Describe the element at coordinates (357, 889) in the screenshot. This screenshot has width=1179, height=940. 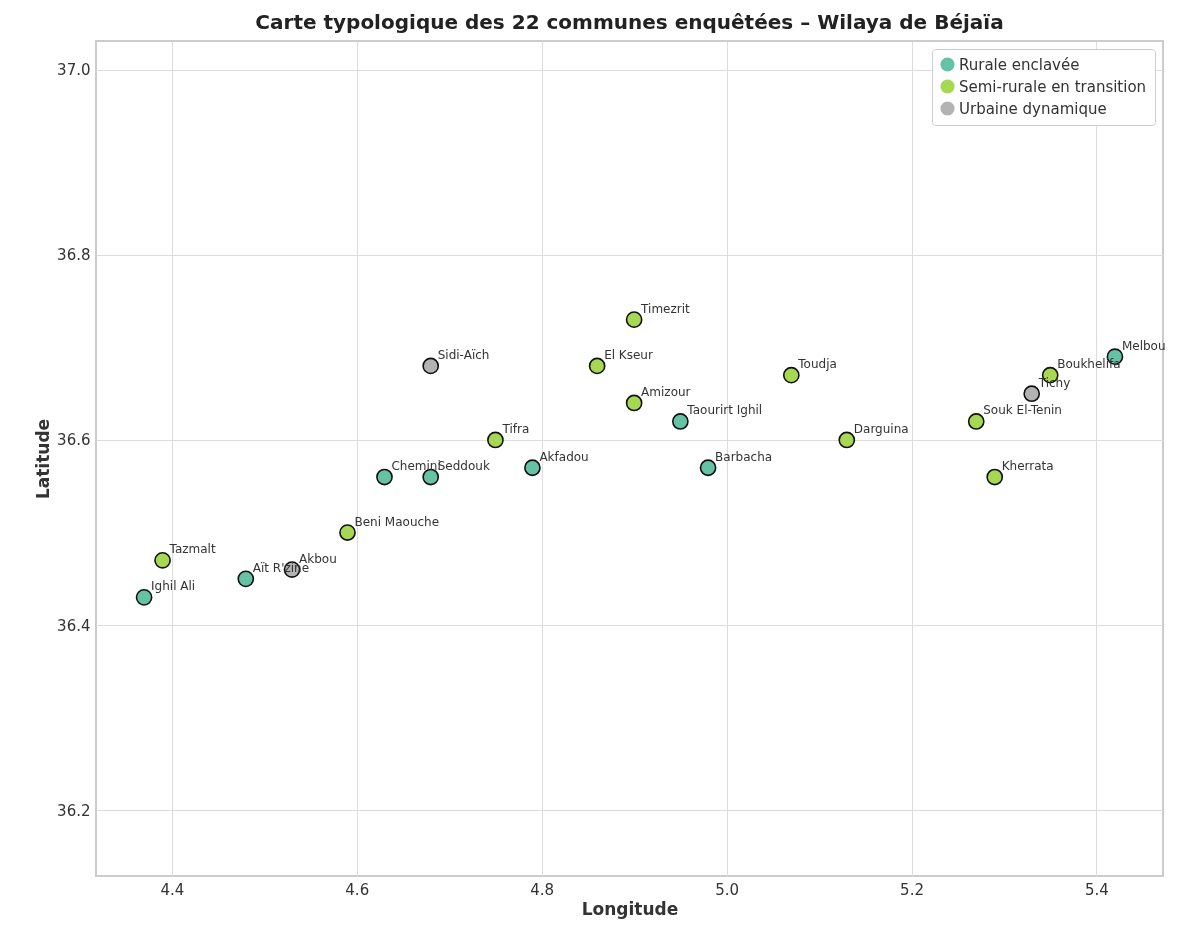
I see `x-tick-label: 4.6` at that location.